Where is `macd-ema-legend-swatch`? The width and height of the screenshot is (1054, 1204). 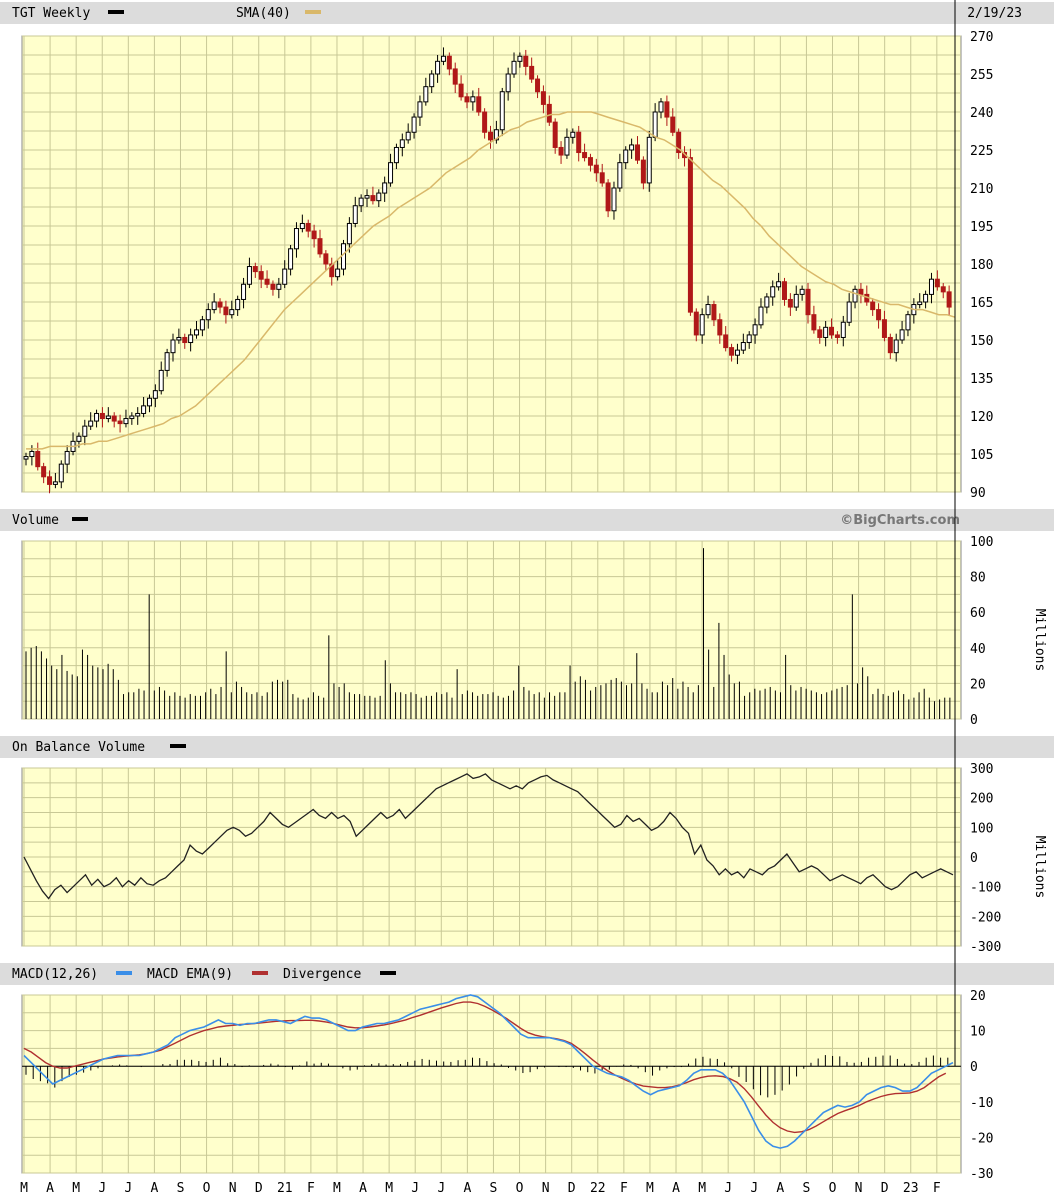
macd-ema-legend-swatch is located at coordinates (260, 973).